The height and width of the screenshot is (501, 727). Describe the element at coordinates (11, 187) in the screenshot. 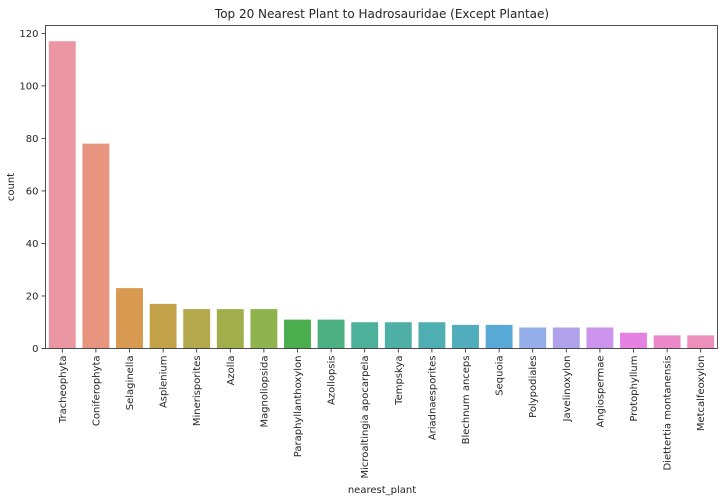

I see `y-axis-label: count` at that location.